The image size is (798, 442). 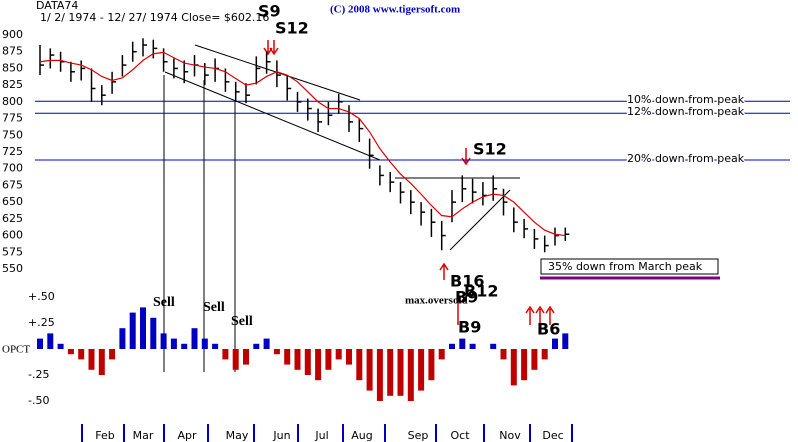 I want to click on x-tick-label: Jul, so click(x=321, y=435).